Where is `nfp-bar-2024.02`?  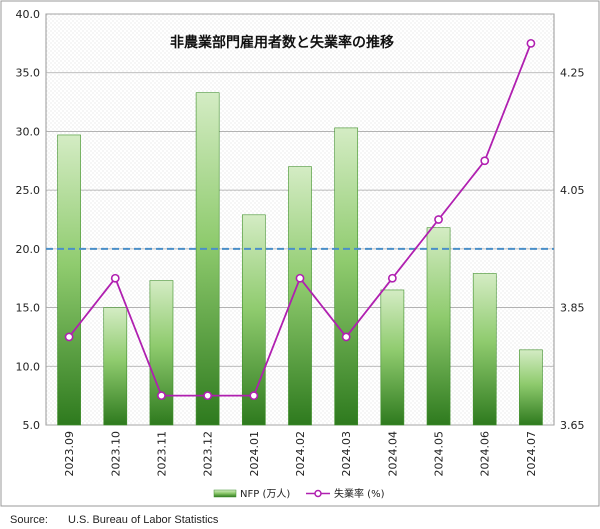 nfp-bar-2024.02 is located at coordinates (300, 296).